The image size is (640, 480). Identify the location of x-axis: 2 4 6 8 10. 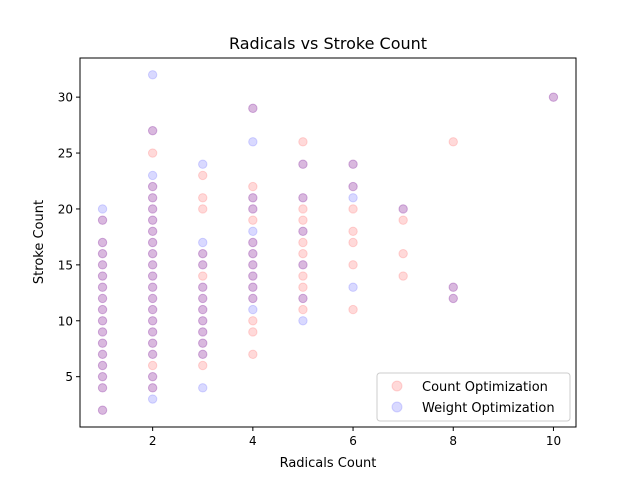
(355, 437).